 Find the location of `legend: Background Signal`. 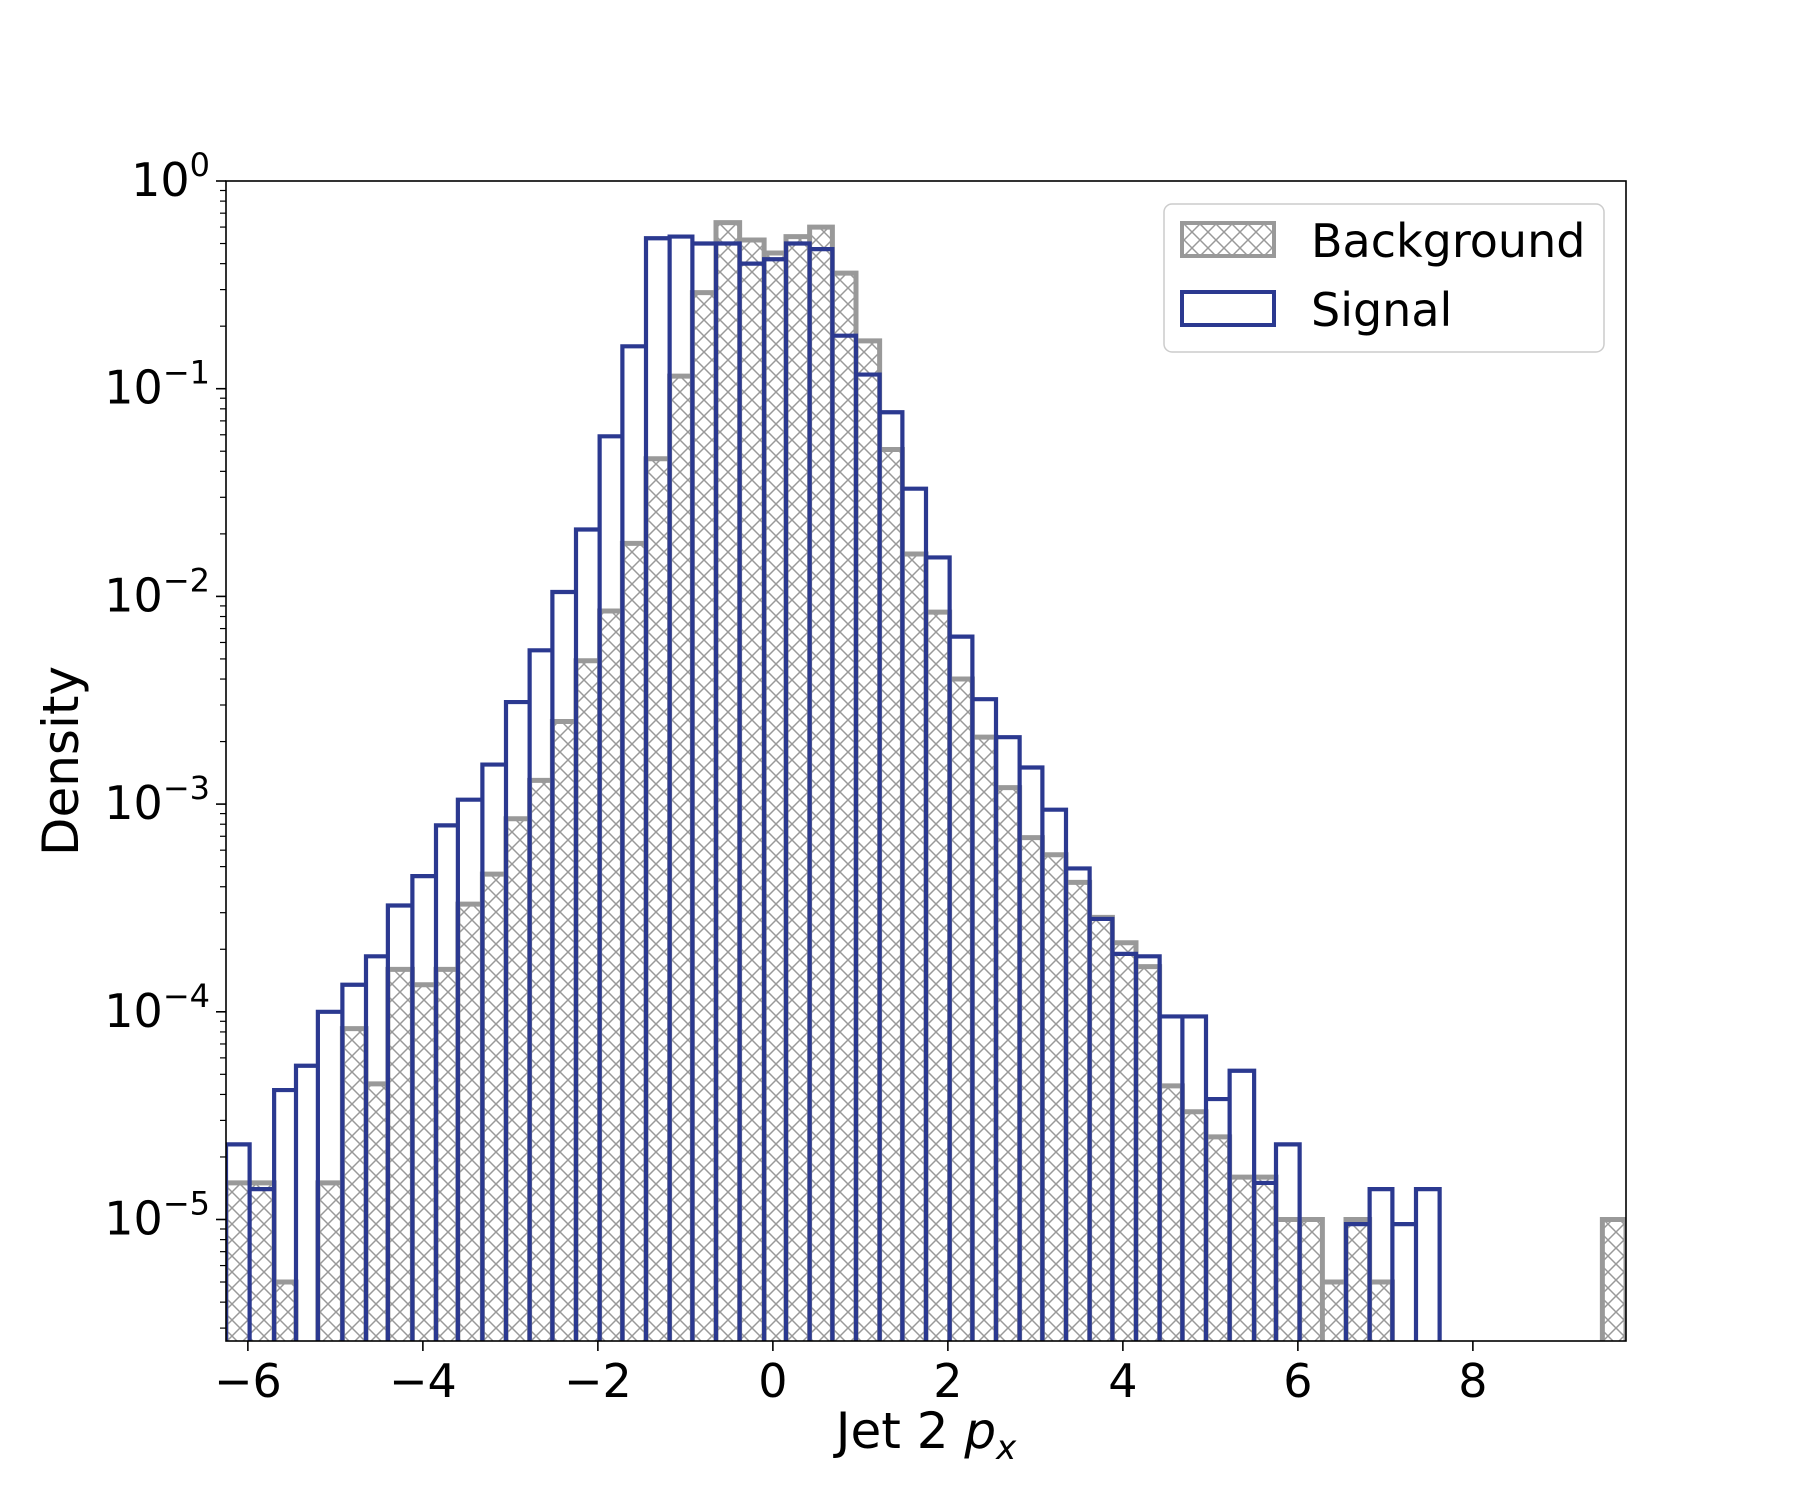

legend: Background Signal is located at coordinates (1384, 278).